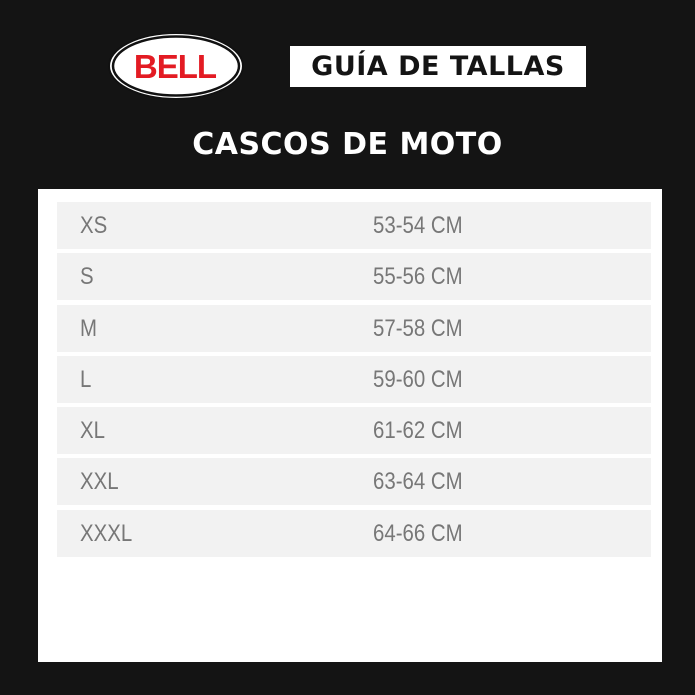  I want to click on table-row: S 55-56 CM, so click(354, 277).